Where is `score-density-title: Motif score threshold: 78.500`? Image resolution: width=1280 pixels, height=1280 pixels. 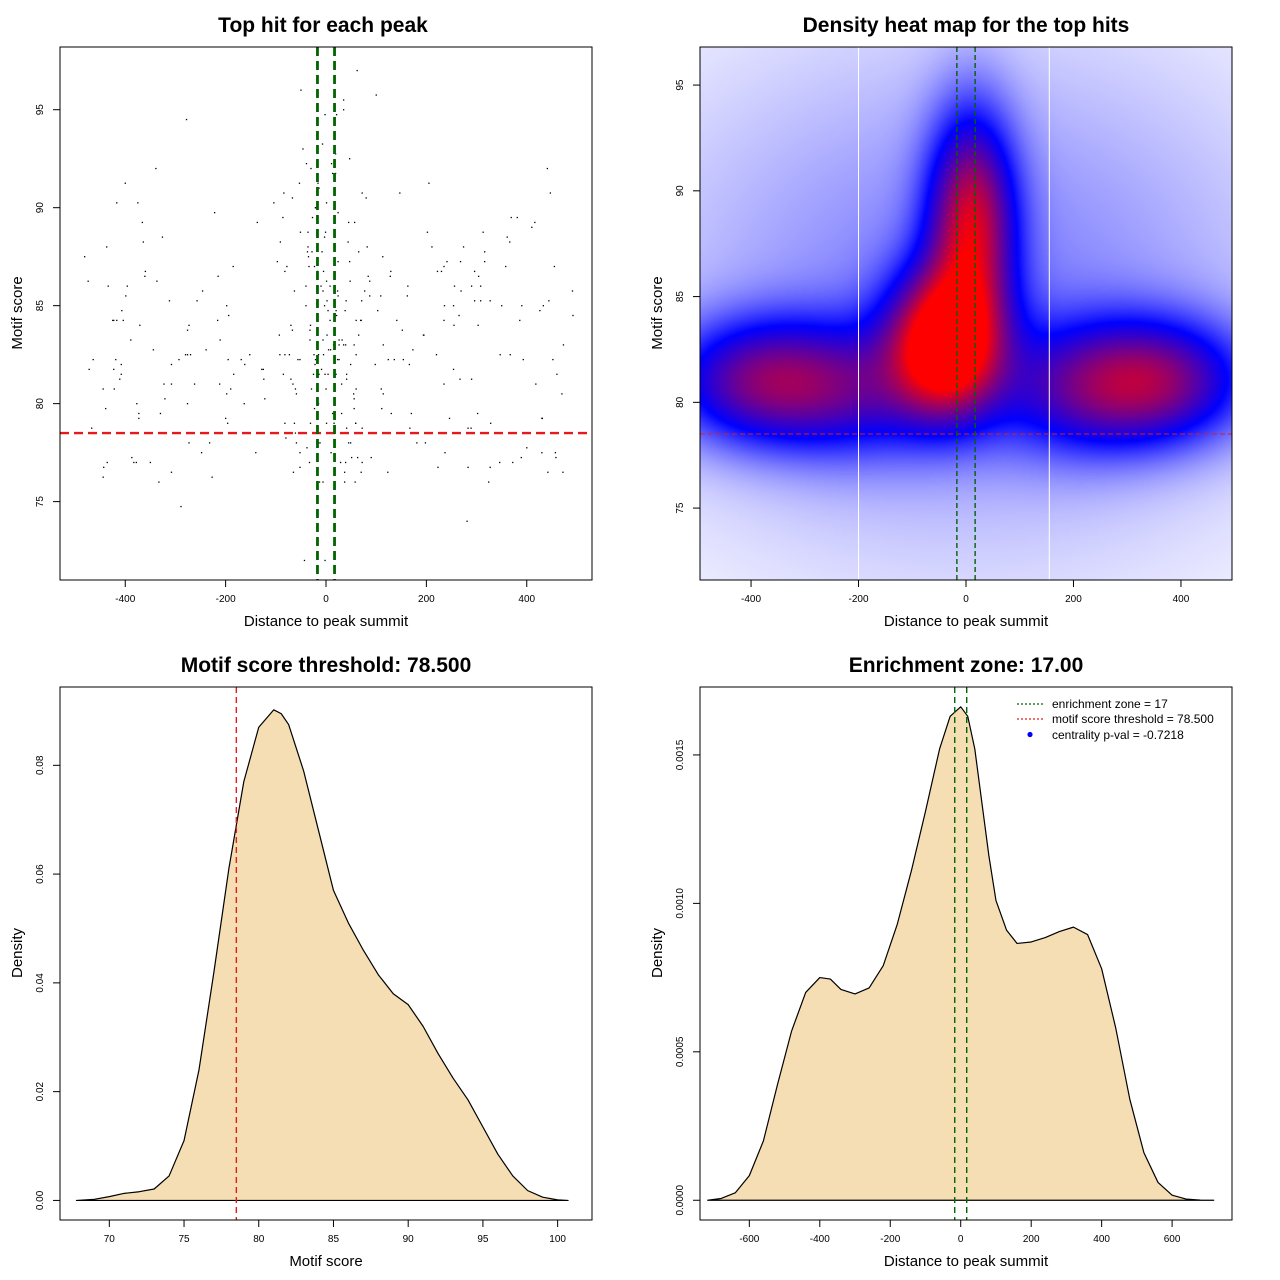 score-density-title: Motif score threshold: 78.500 is located at coordinates (326, 665).